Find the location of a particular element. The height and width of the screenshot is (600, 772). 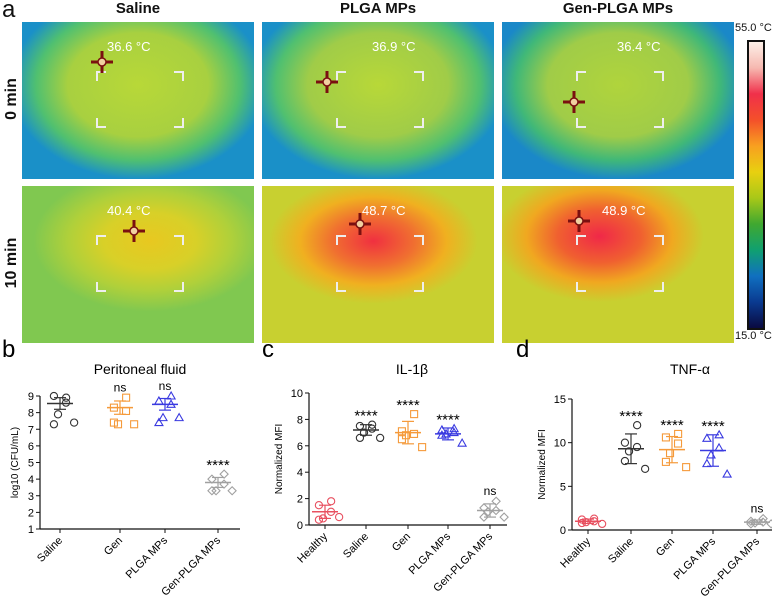

panel-label: c is located at coordinates (268, 349).